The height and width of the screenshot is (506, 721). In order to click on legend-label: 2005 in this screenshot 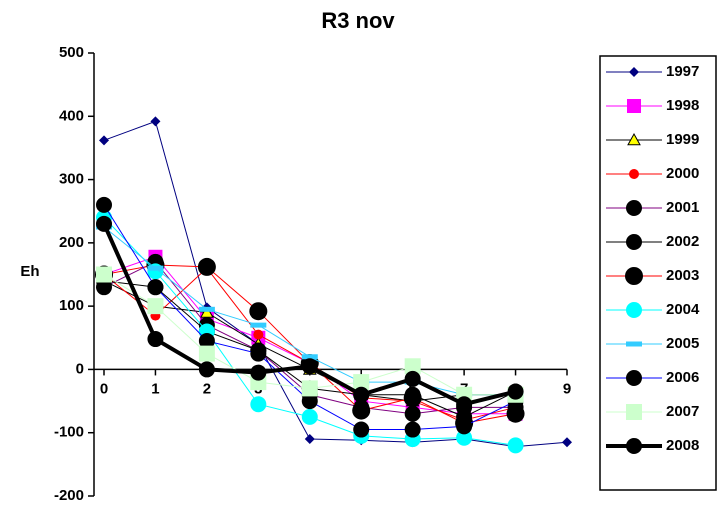, I will do `click(682, 343)`.